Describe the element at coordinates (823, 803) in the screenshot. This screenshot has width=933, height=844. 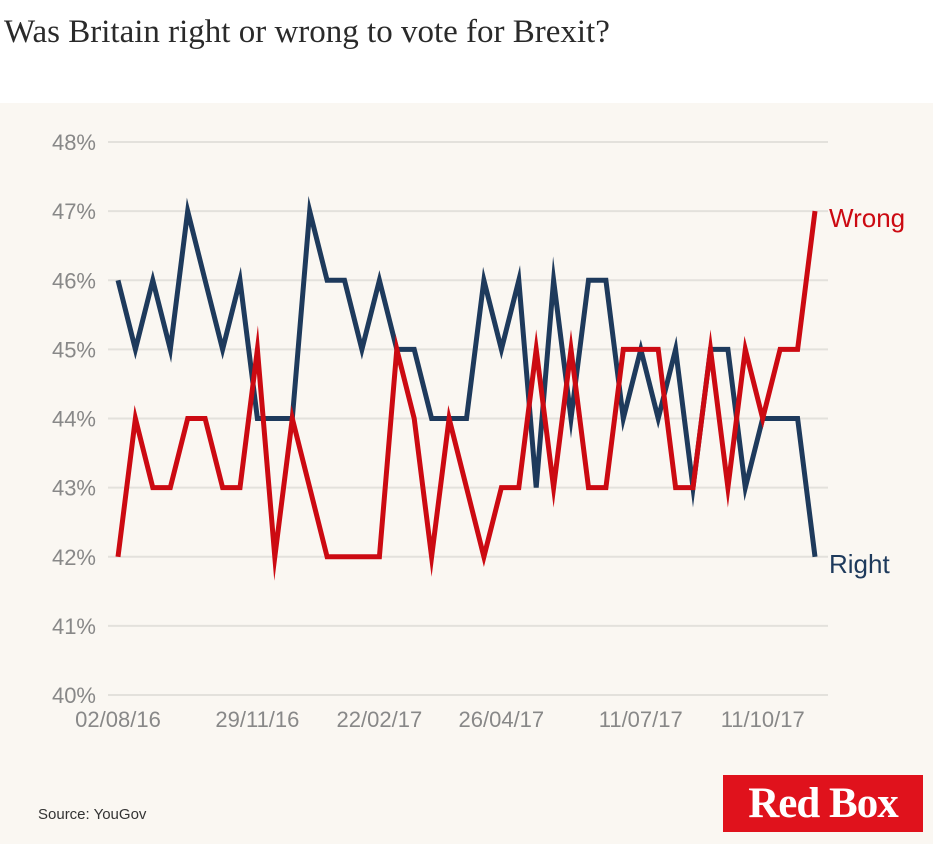
I see `red-box-logo: Red Box` at that location.